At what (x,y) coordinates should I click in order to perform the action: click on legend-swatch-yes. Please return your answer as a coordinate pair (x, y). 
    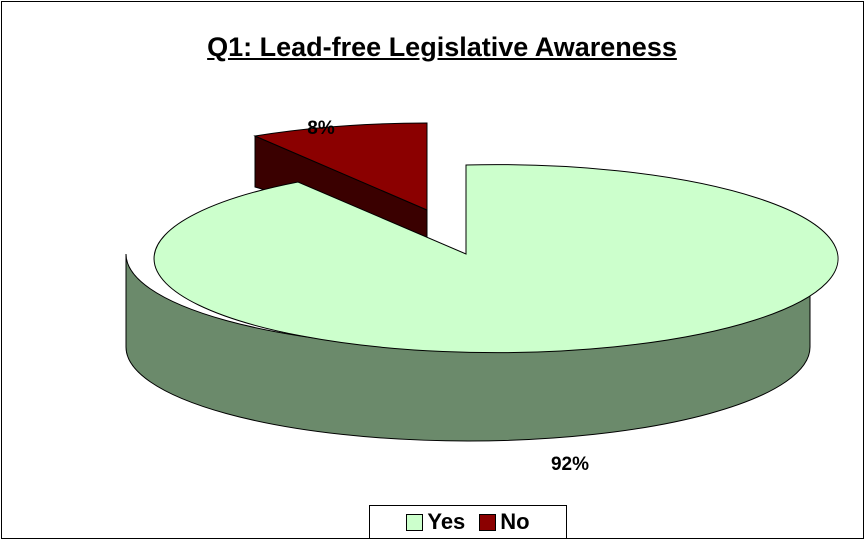
    Looking at the image, I should click on (415, 522).